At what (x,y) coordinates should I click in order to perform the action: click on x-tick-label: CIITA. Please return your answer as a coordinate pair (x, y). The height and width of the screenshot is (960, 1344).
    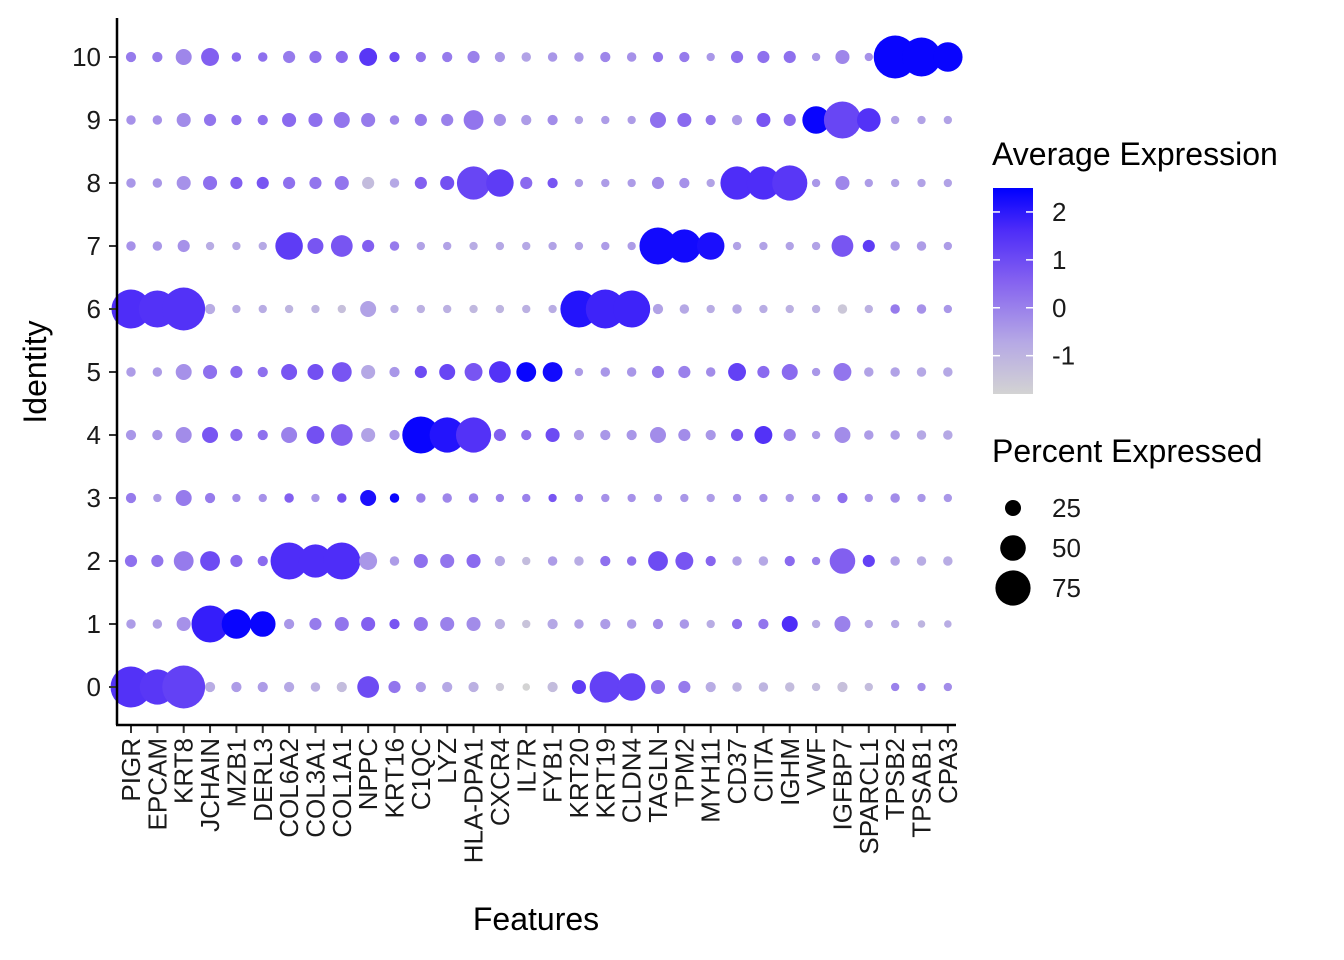
    Looking at the image, I should click on (763, 769).